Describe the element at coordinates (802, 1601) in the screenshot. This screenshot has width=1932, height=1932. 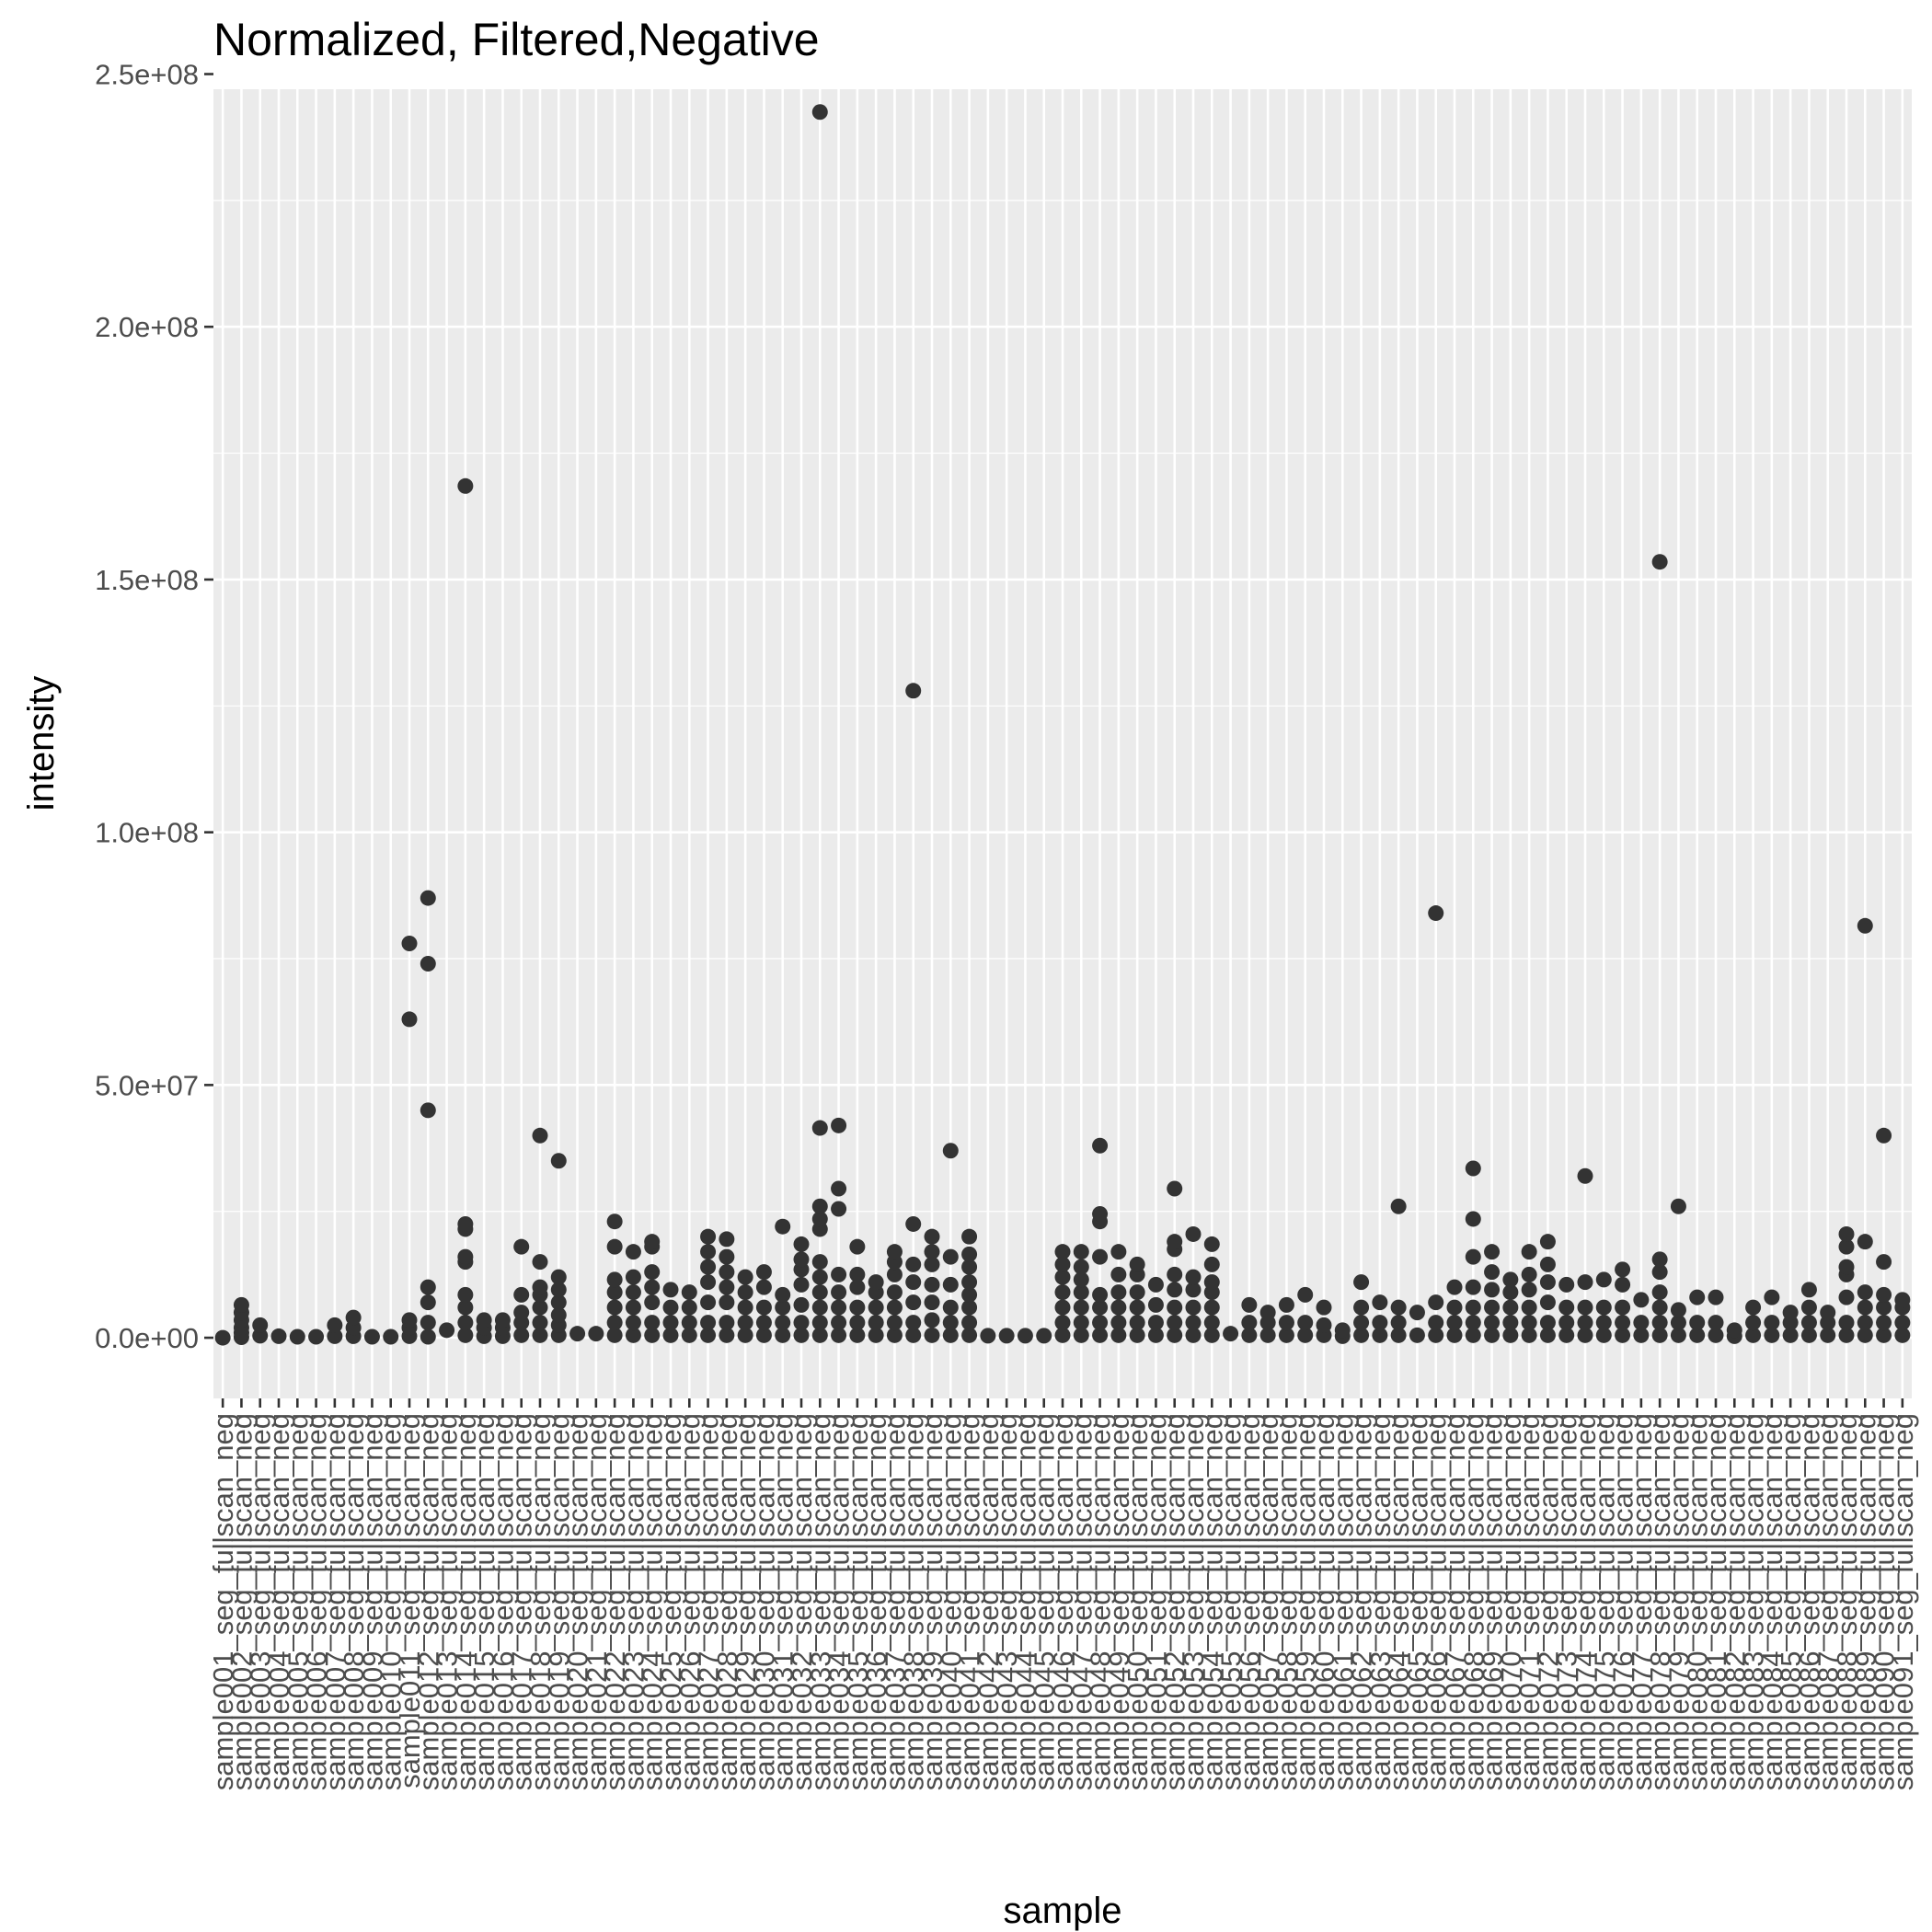
I see `x-tick-label: sample032_seg_fullscan_neg` at that location.